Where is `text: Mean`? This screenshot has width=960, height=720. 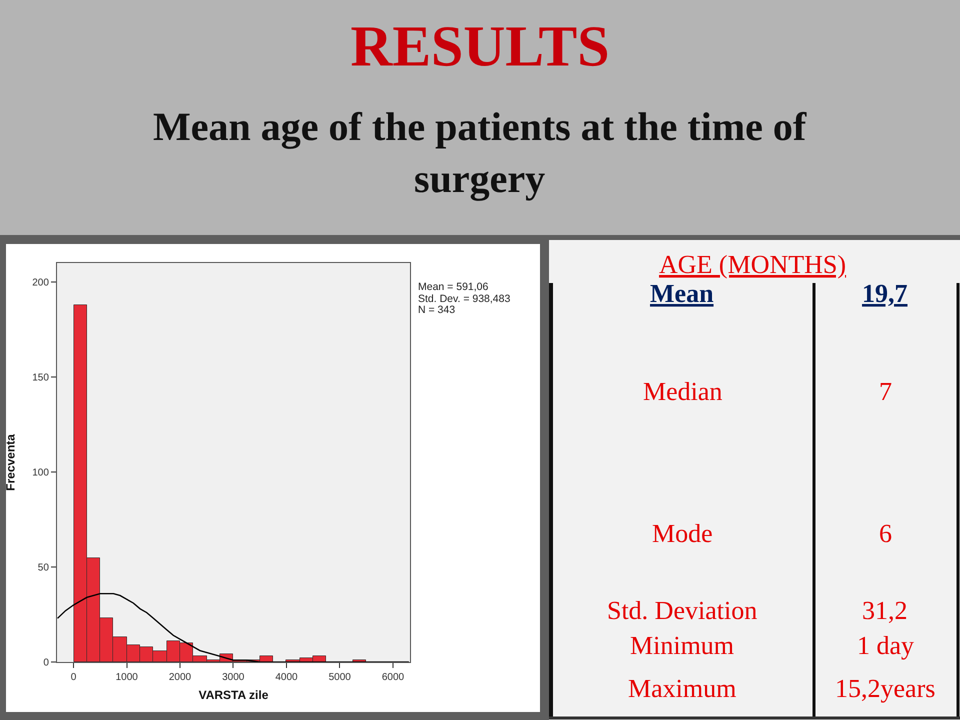 text: Mean is located at coordinates (682, 293).